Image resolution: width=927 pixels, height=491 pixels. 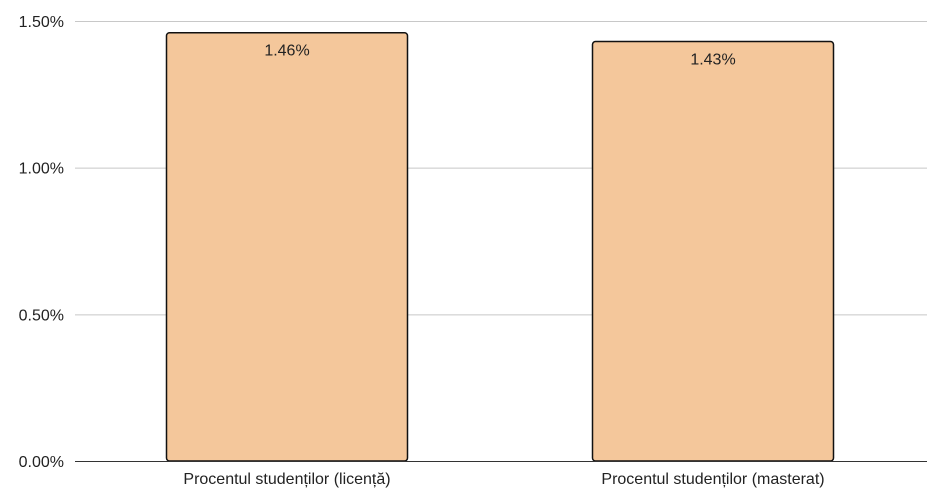 I want to click on bar-value-label: 1.43%, so click(x=712, y=60).